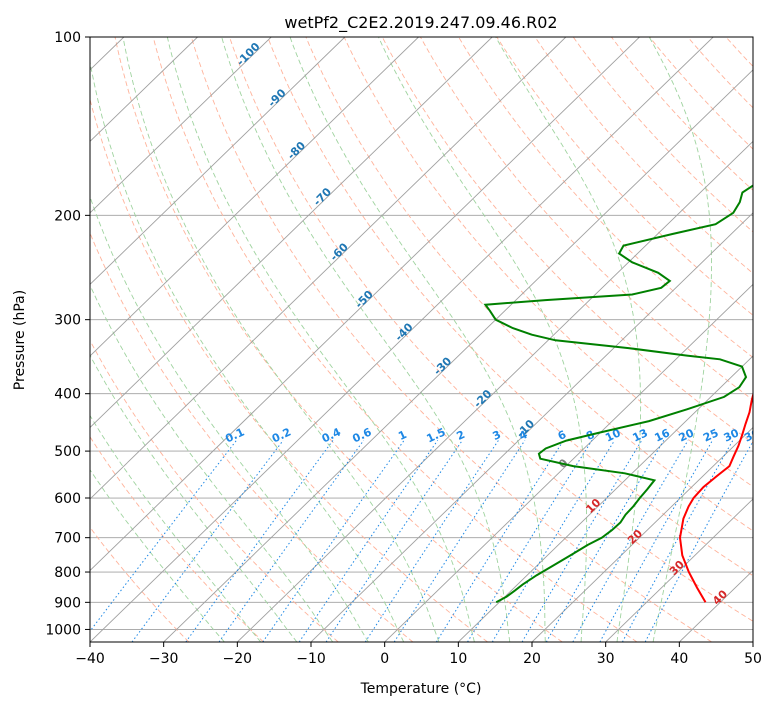 The height and width of the screenshot is (708, 775). What do you see at coordinates (67, 452) in the screenshot?
I see `y-tick-label: 500` at bounding box center [67, 452].